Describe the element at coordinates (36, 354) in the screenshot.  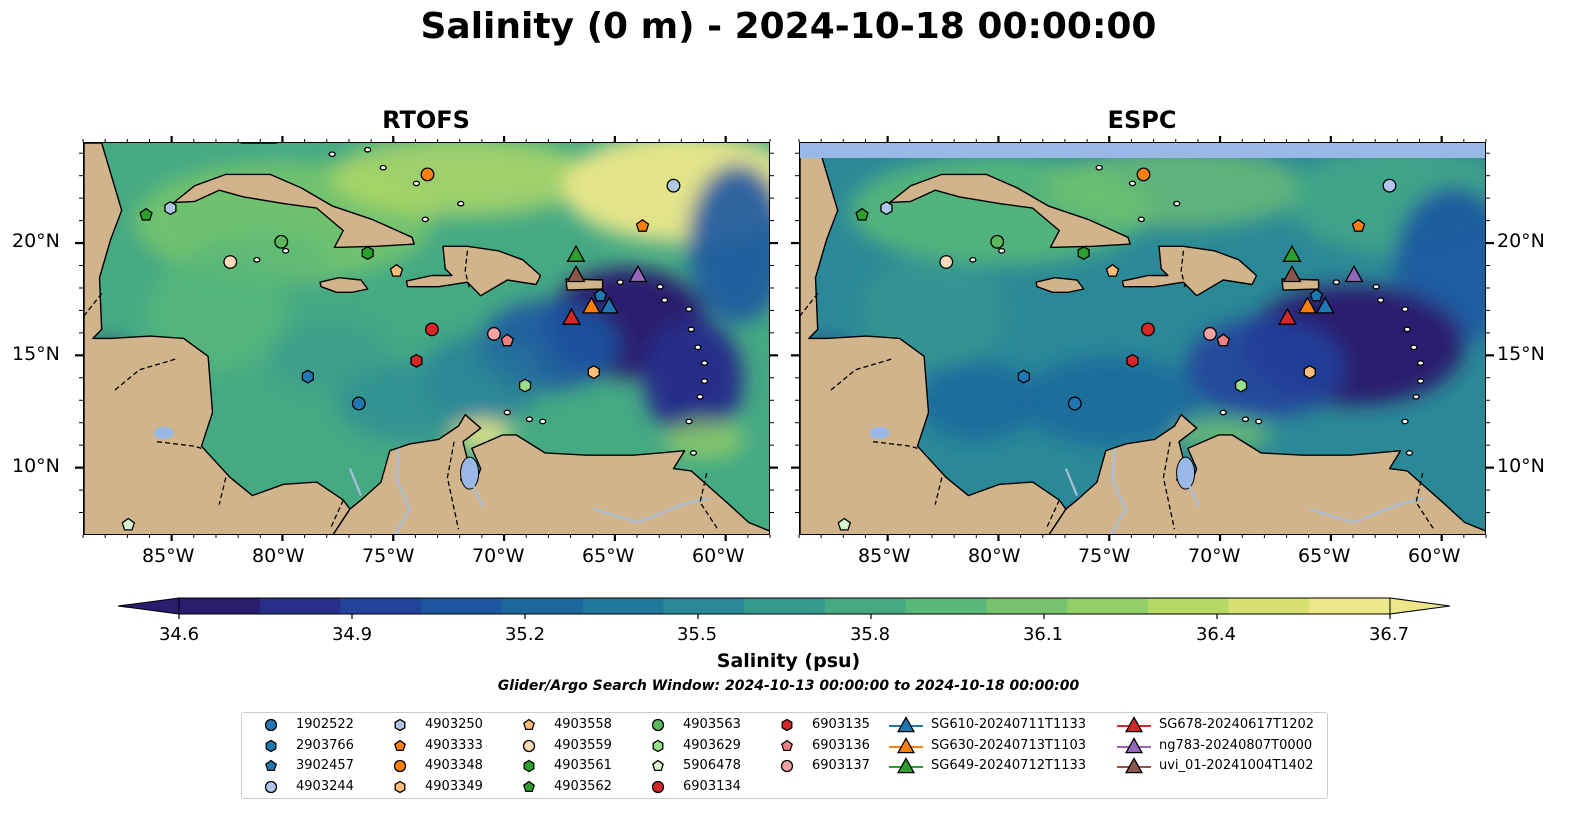
I see `lat-label: 15°N` at that location.